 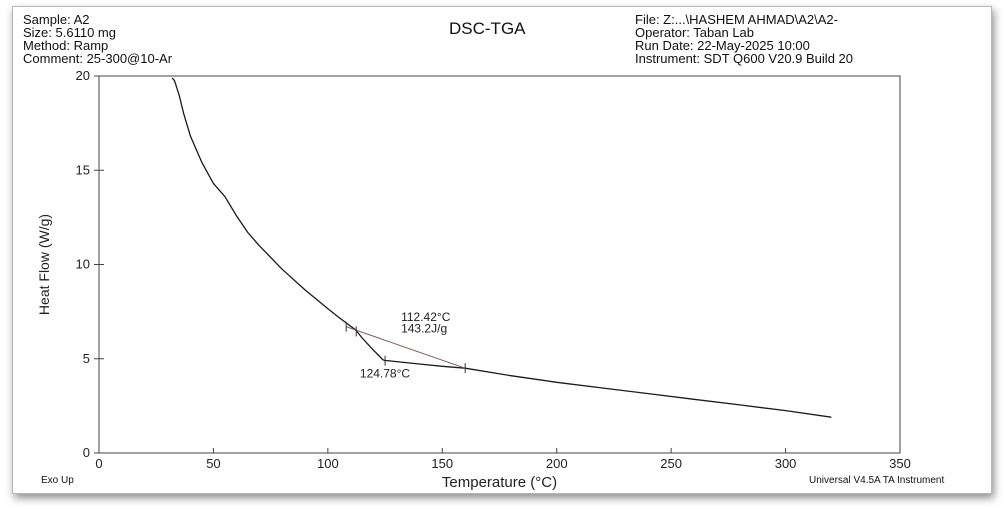 What do you see at coordinates (442, 463) in the screenshot?
I see `x-tick-label: 150` at bounding box center [442, 463].